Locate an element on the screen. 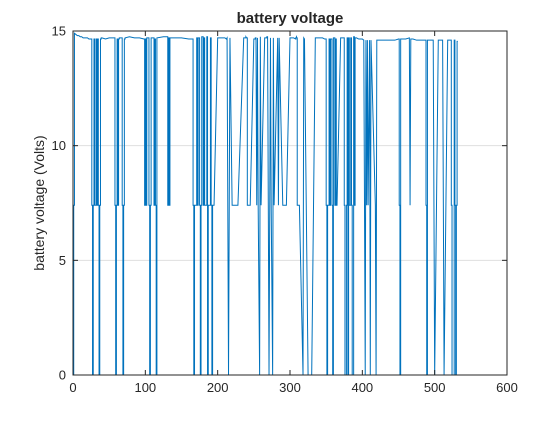 The image size is (560, 425). x-tick-label-400: 400 is located at coordinates (362, 387).